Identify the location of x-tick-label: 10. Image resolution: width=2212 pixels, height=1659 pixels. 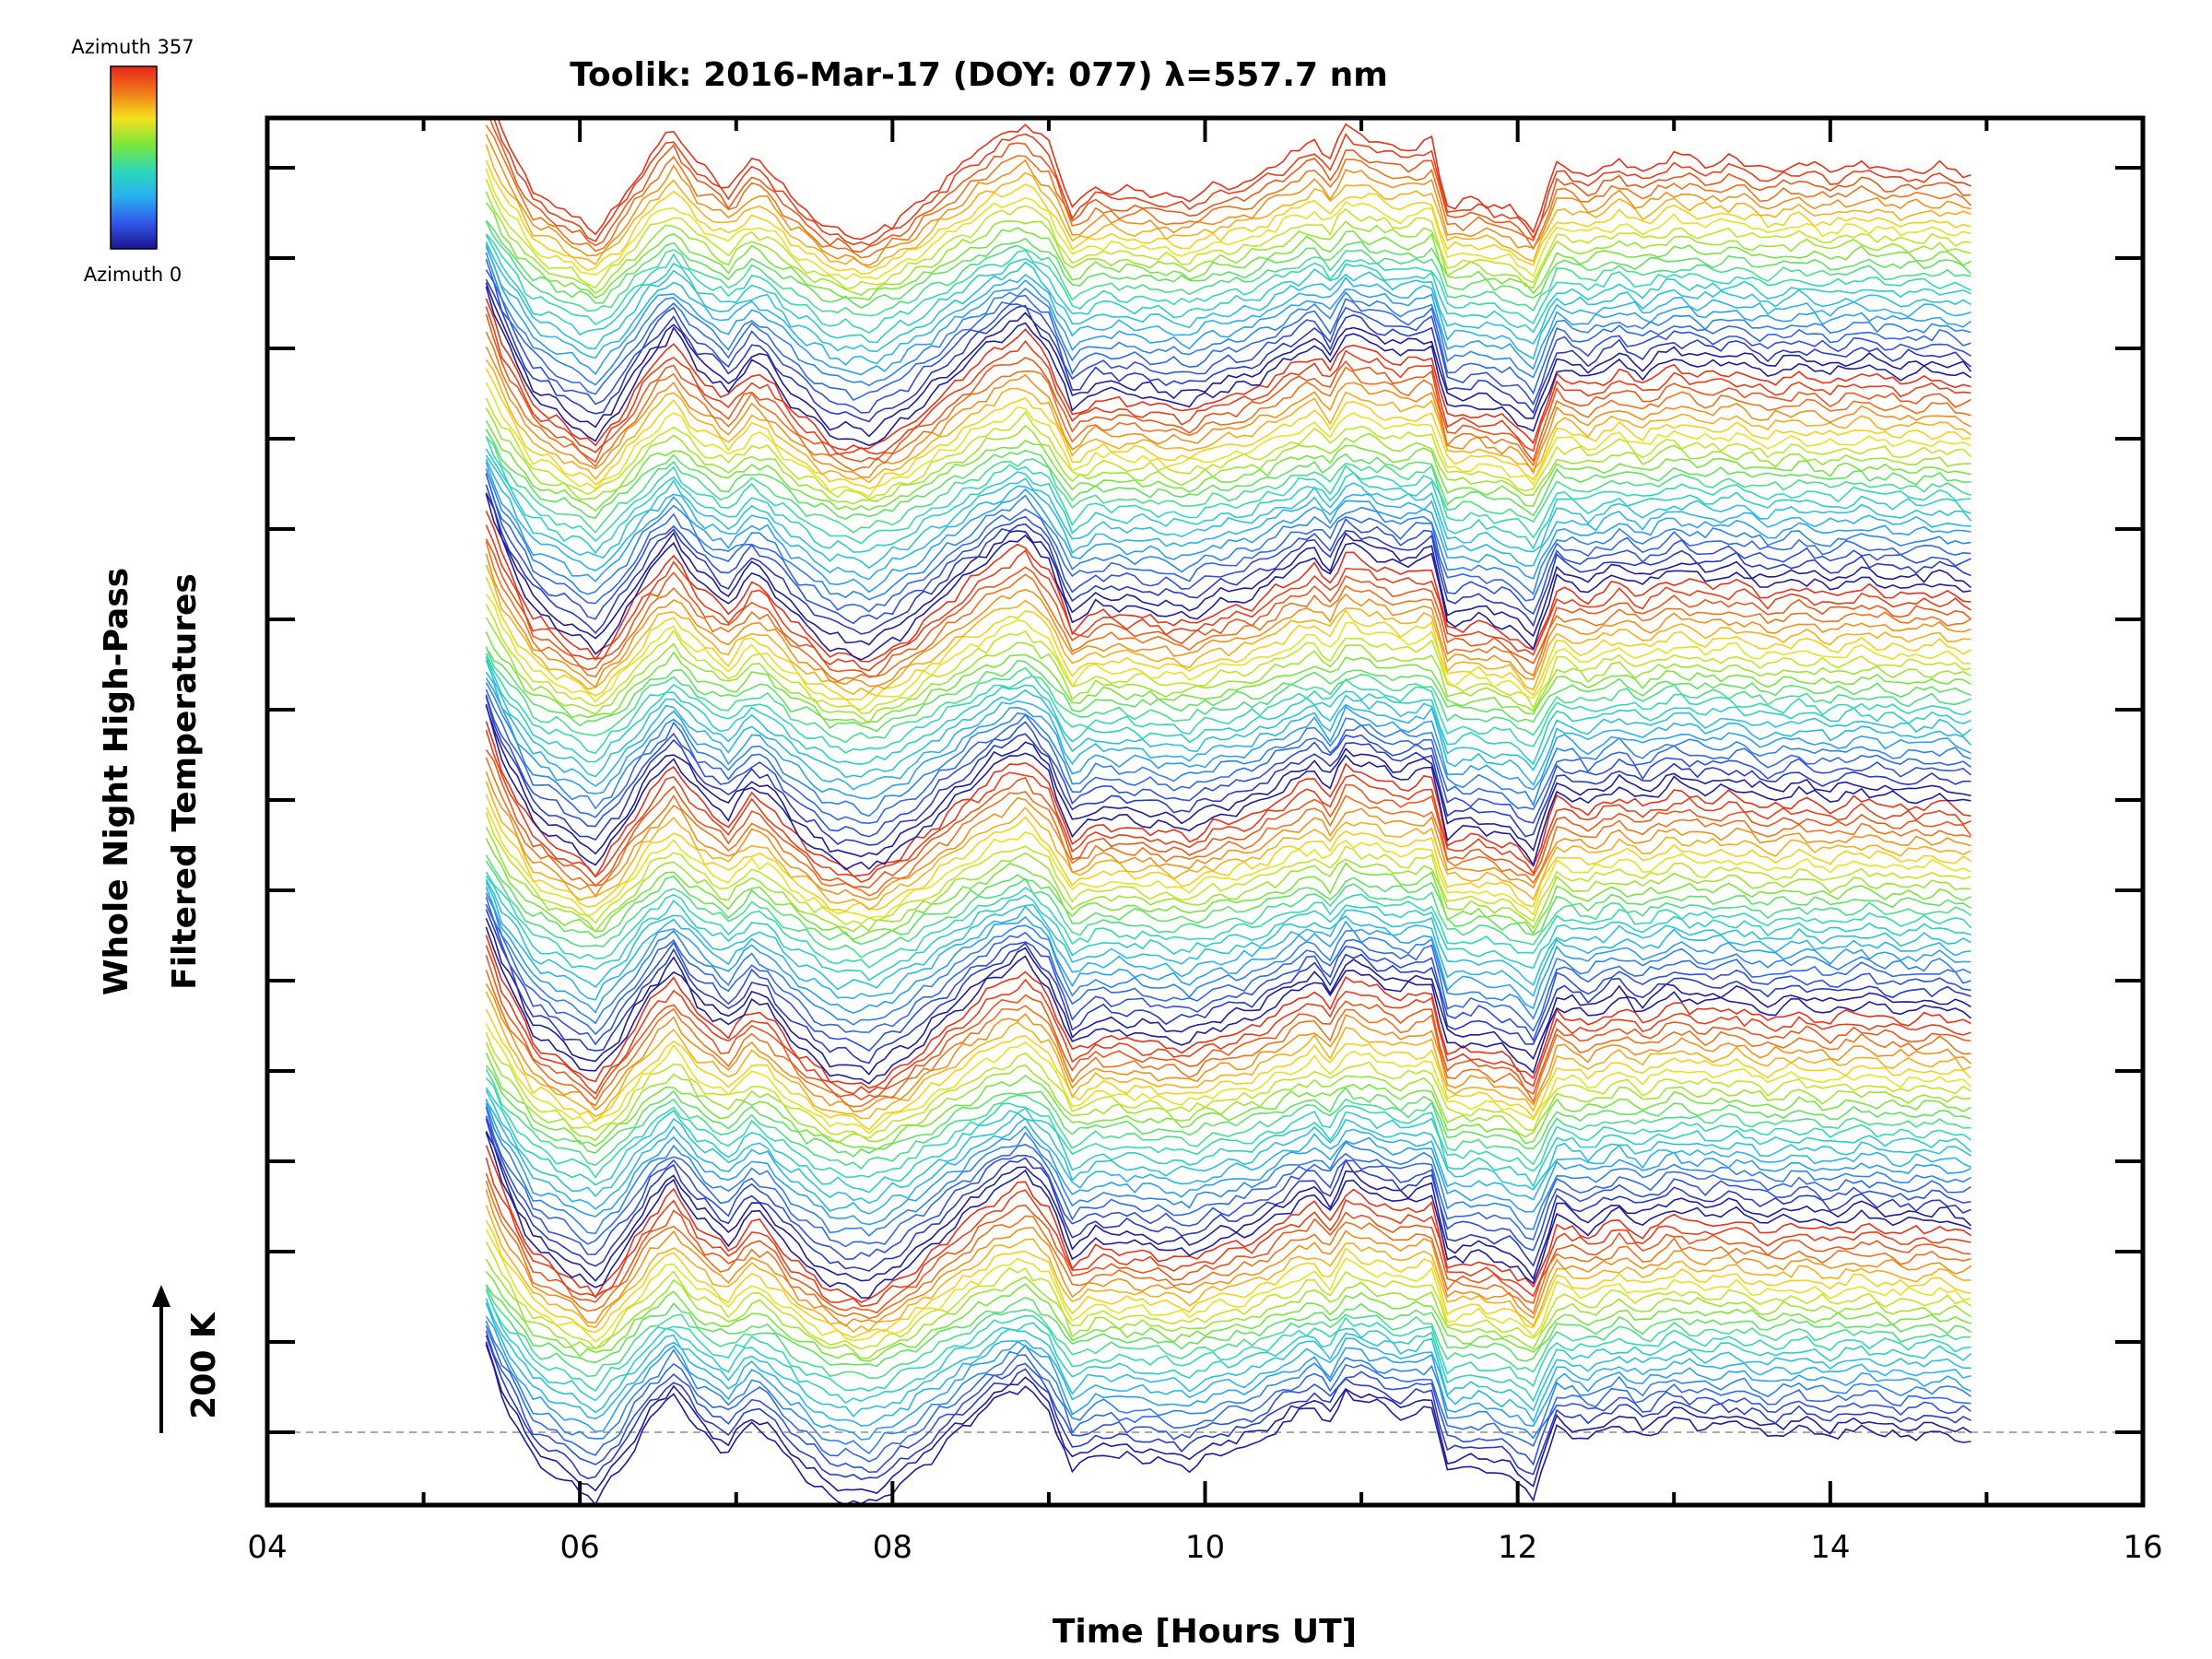
(1205, 1547).